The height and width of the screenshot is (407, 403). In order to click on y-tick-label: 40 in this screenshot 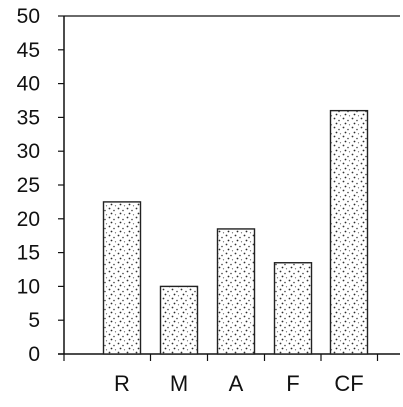, I will do `click(28, 84)`.